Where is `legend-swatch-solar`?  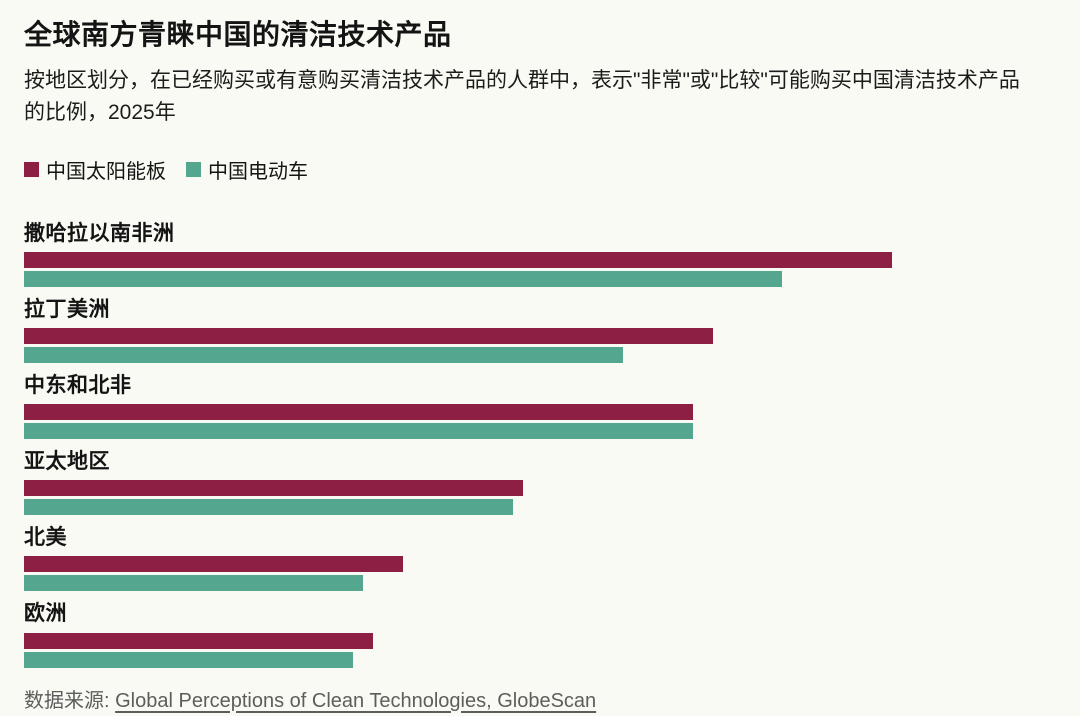
legend-swatch-solar is located at coordinates (31, 169).